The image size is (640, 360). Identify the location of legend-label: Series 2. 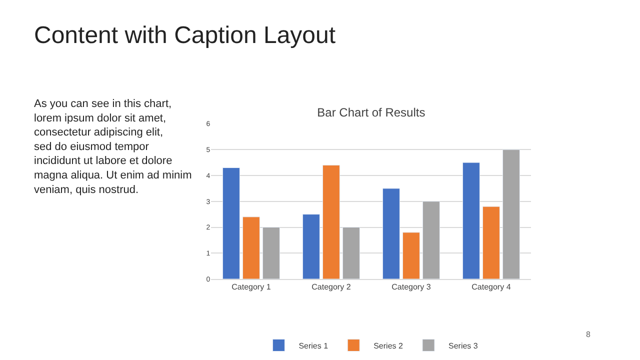
(389, 345).